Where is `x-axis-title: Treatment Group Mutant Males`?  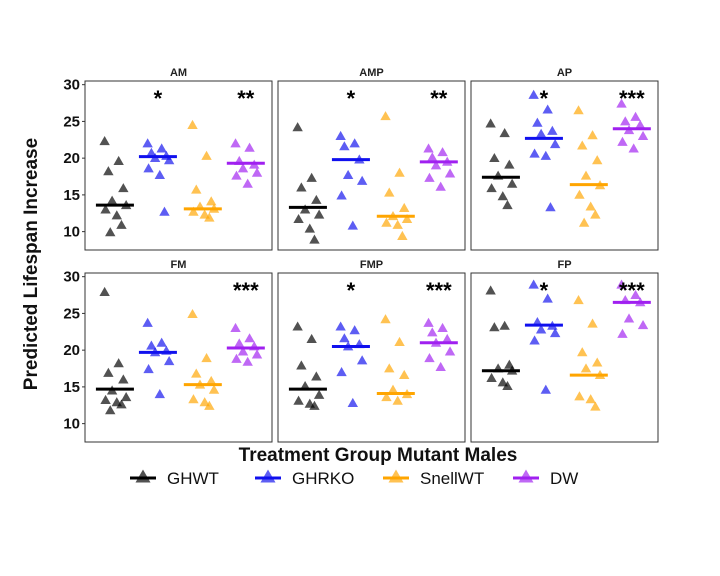
x-axis-title: Treatment Group Mutant Males is located at coordinates (378, 455).